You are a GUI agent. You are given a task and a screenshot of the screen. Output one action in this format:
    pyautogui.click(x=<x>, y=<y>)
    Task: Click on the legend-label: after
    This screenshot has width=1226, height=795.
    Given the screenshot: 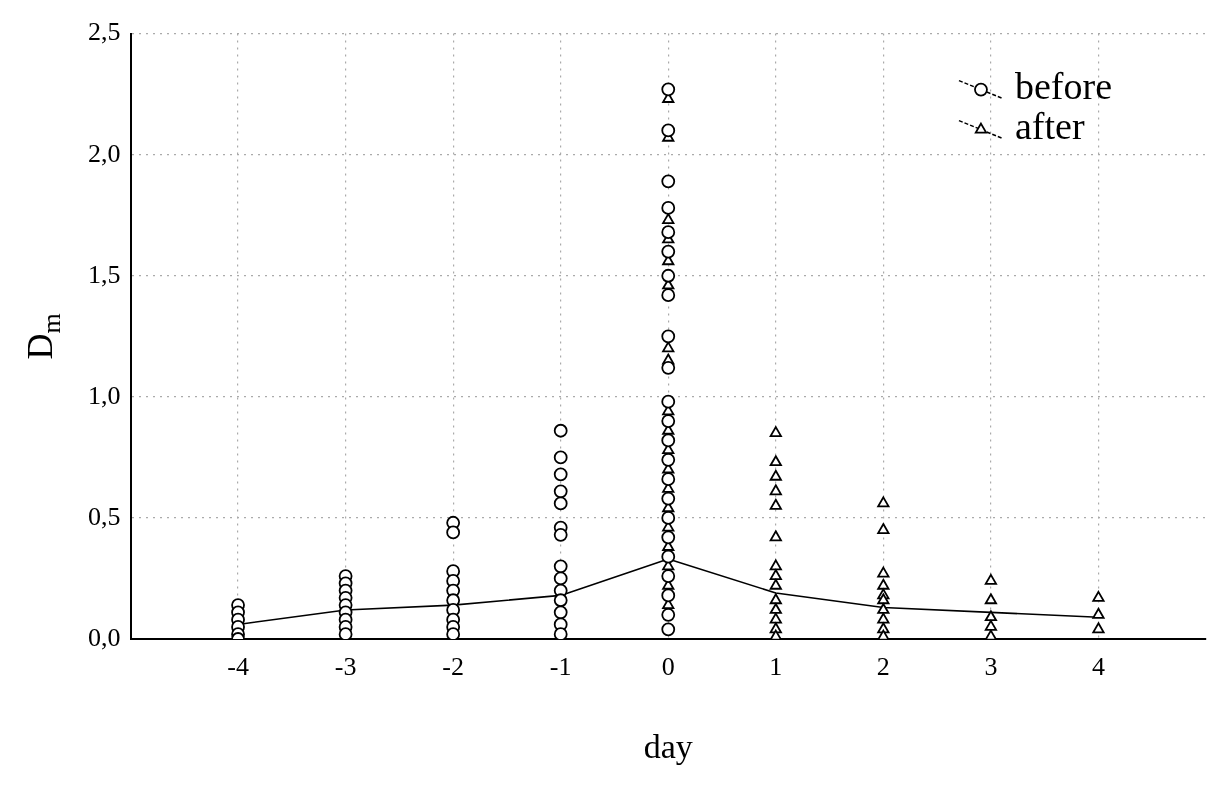 What is the action you would take?
    pyautogui.click(x=1049, y=125)
    